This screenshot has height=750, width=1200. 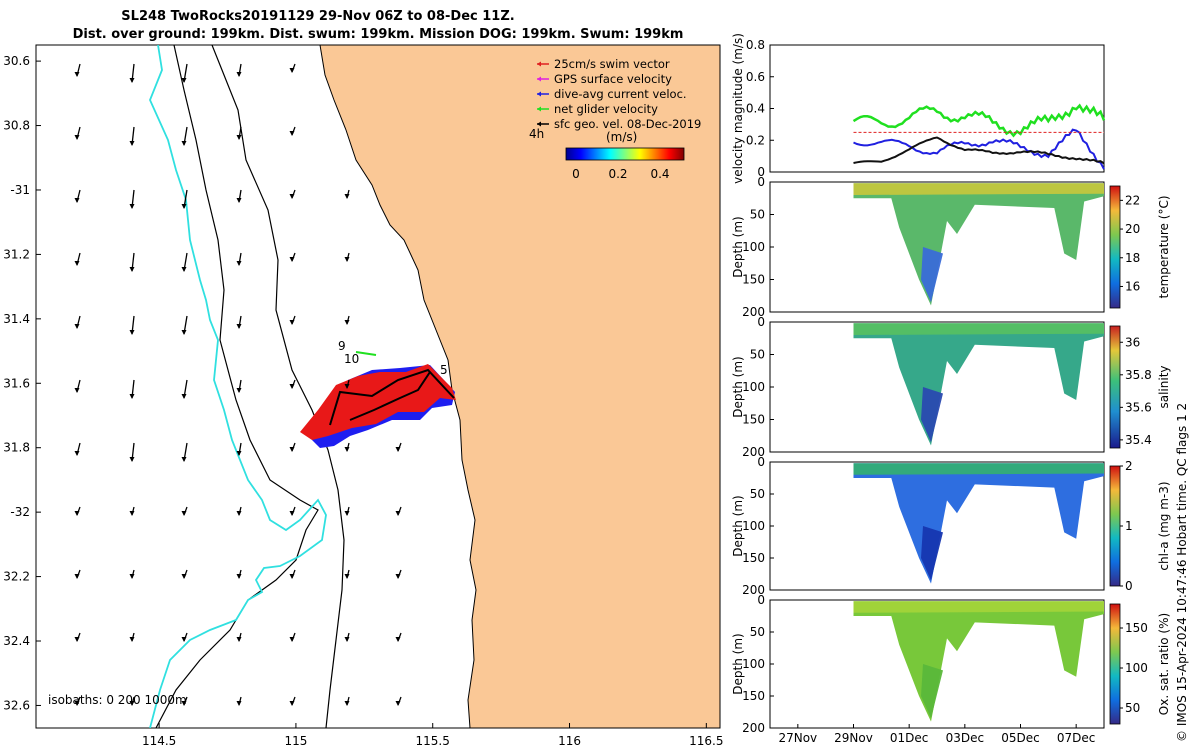 What do you see at coordinates (16, 577) in the screenshot?
I see `map-y-tick-label-8: 32.2` at bounding box center [16, 577].